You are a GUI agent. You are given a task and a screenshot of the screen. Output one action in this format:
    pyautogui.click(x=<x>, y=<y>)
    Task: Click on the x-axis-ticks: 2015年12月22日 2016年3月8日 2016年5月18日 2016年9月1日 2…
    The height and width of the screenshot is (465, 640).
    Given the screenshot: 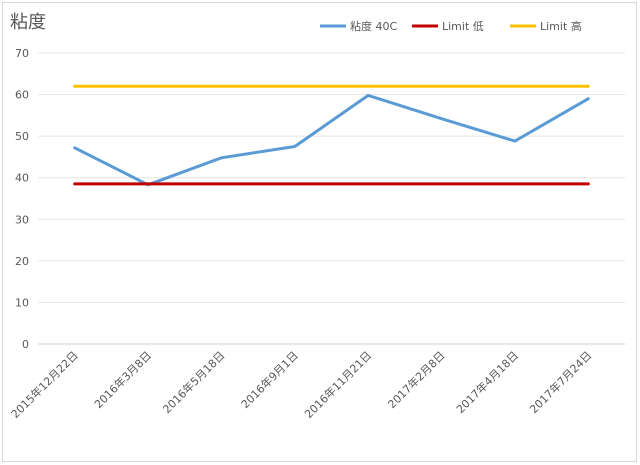 What is the action you would take?
    pyautogui.click(x=301, y=384)
    